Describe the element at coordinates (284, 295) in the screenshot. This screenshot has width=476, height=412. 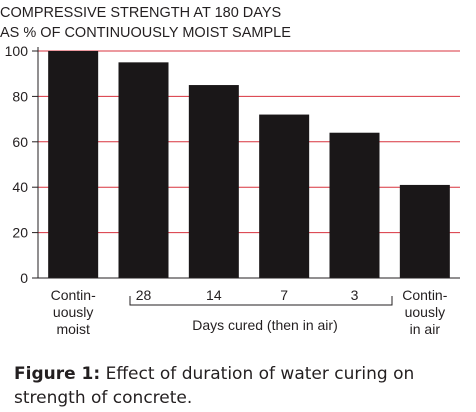
I see `x-category-label: 7` at that location.